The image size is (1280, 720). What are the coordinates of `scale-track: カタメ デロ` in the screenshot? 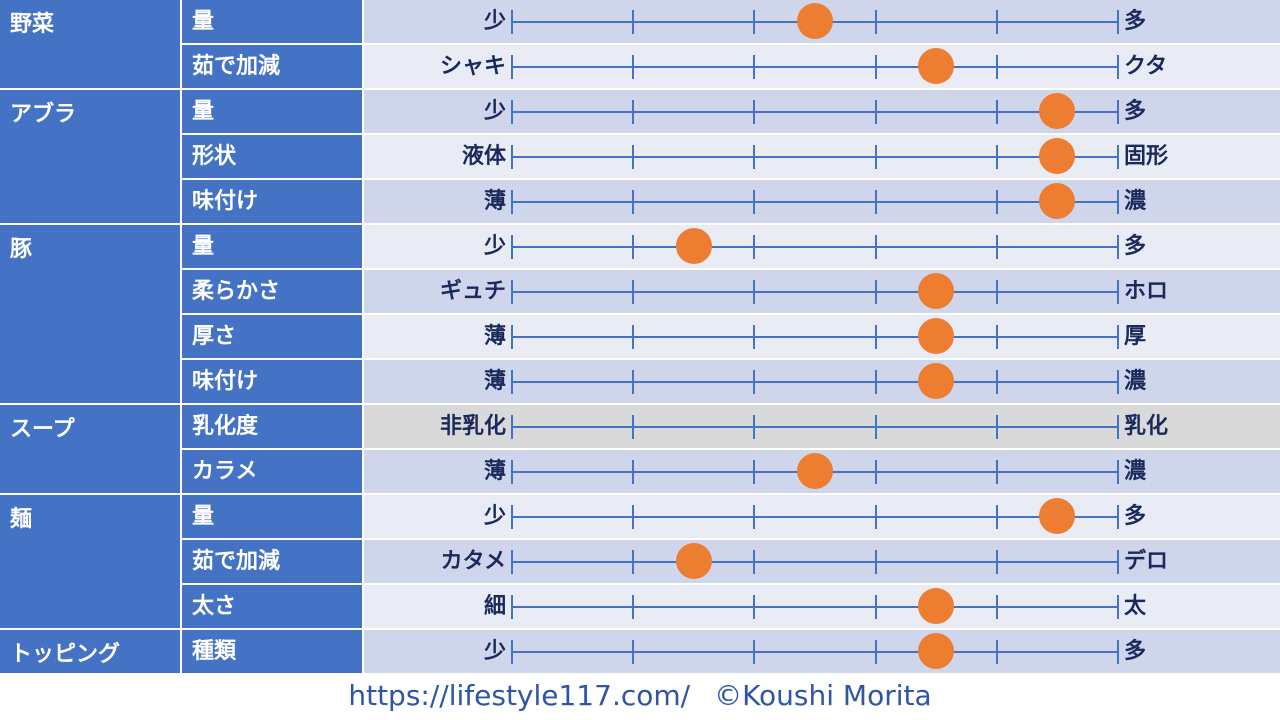 It's located at (822, 561).